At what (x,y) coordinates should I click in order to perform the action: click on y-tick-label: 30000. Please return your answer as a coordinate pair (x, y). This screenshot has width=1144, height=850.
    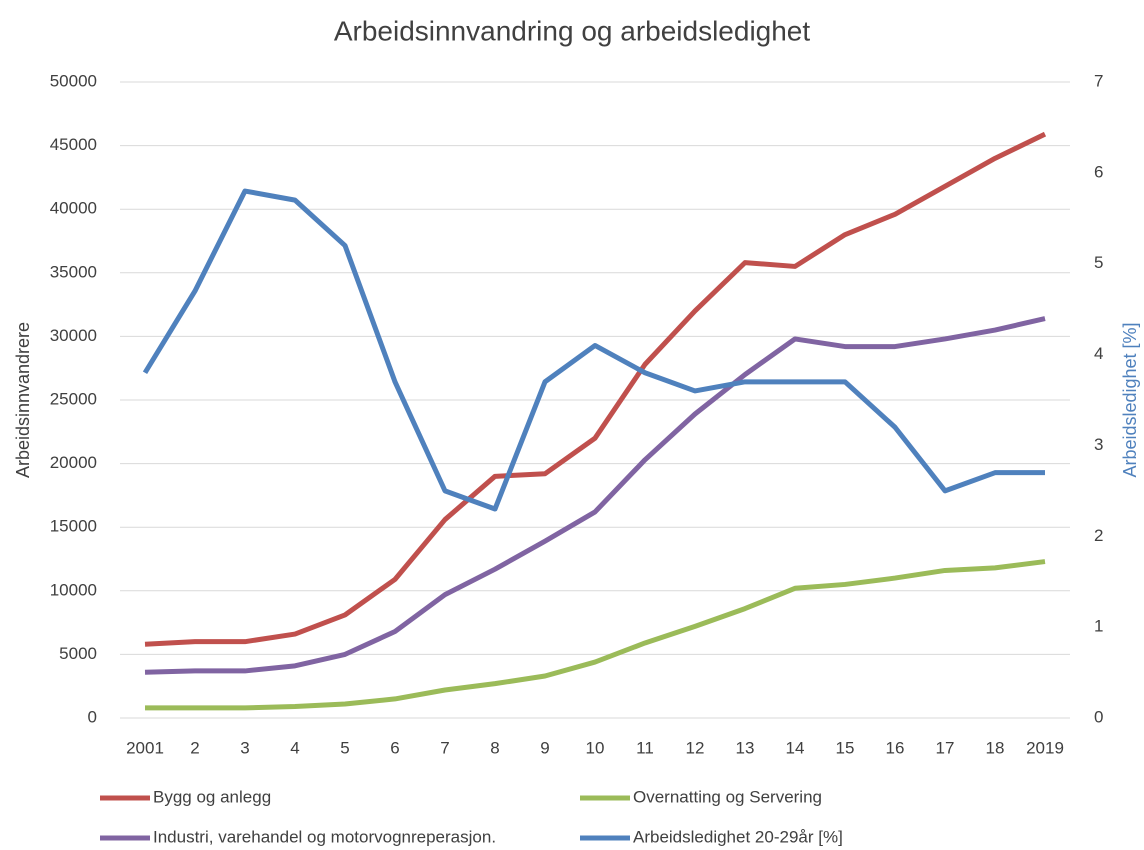
    Looking at the image, I should click on (73, 335).